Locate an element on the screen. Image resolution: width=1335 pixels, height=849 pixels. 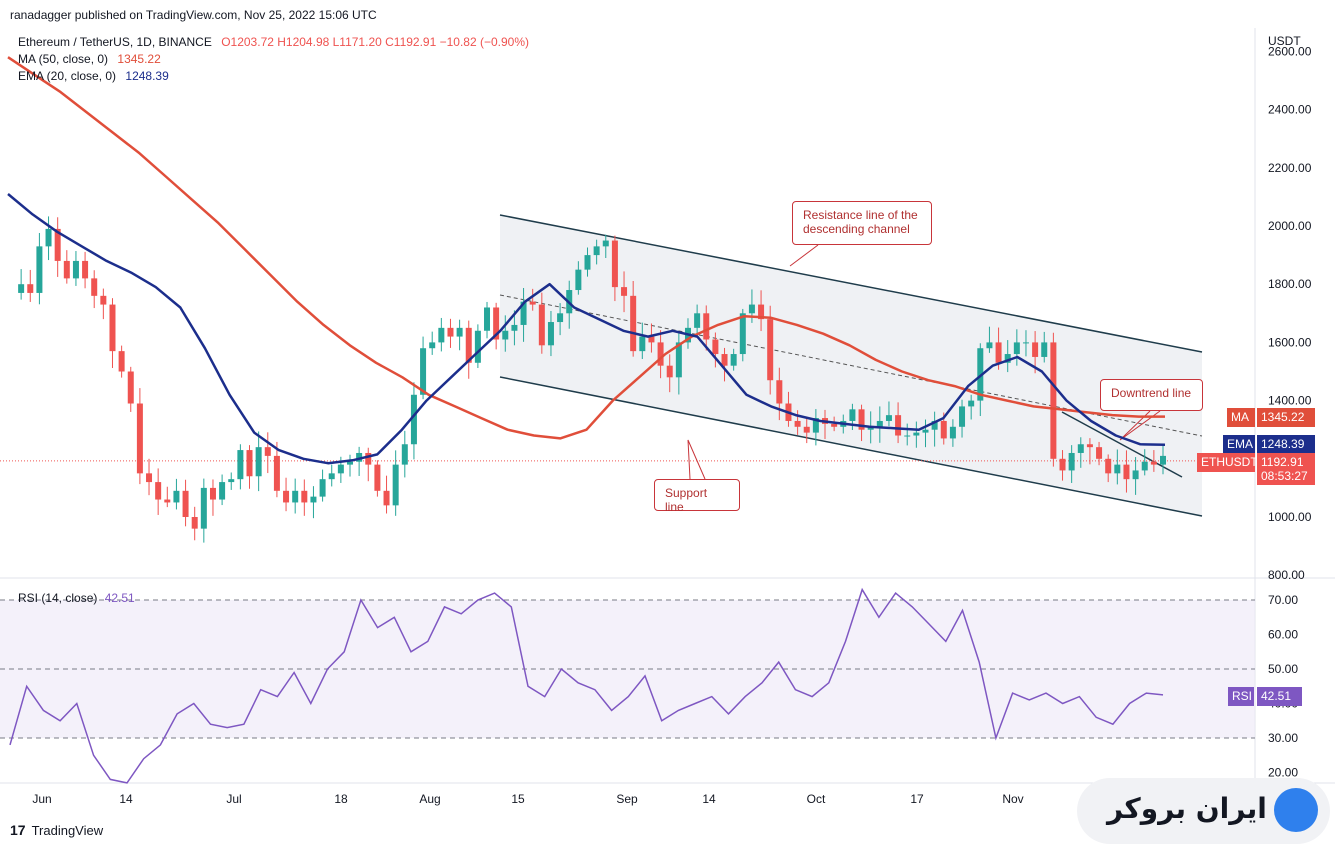
legend-ema-label: EMA (20, close, 0) is located at coordinates (67, 76).